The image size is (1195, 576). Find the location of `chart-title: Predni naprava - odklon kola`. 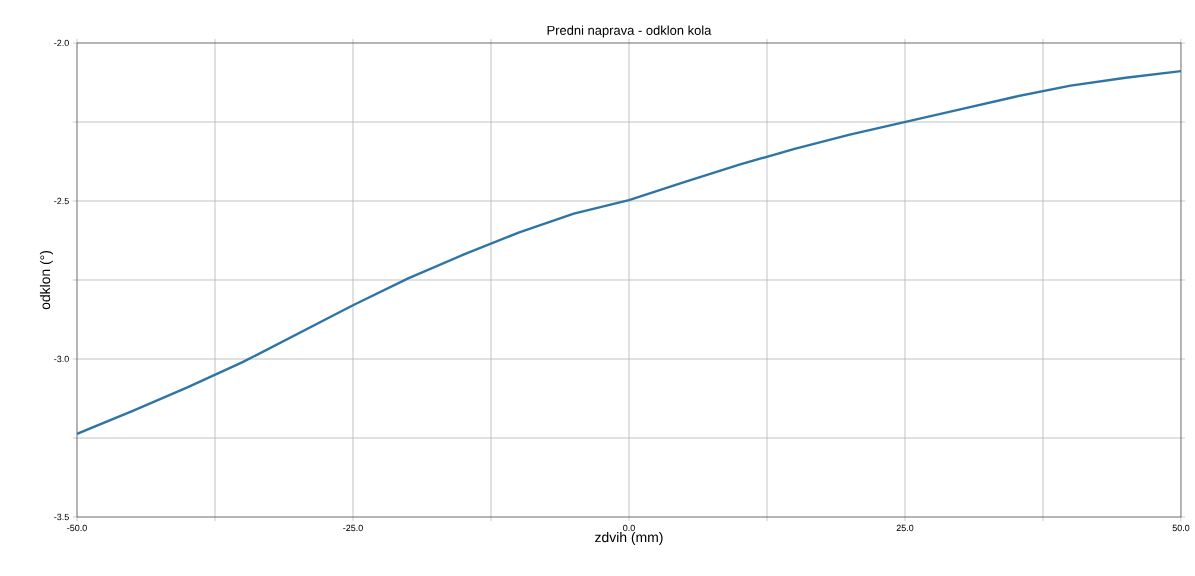

chart-title: Predni naprava - odklon kola is located at coordinates (629, 31).